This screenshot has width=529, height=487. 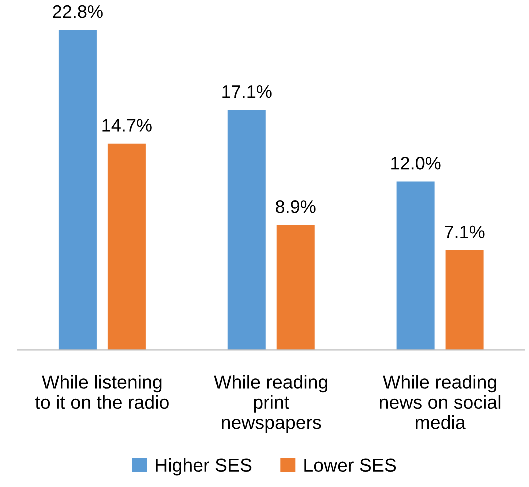 What do you see at coordinates (440, 402) in the screenshot?
I see `x-tick-label: While reading news on social media` at bounding box center [440, 402].